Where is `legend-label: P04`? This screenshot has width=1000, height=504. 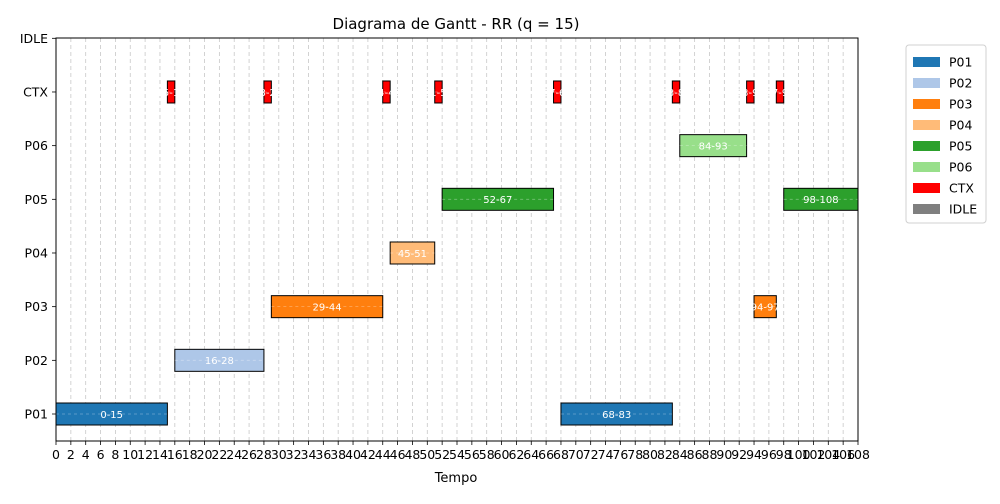 legend-label: P04 is located at coordinates (960, 125).